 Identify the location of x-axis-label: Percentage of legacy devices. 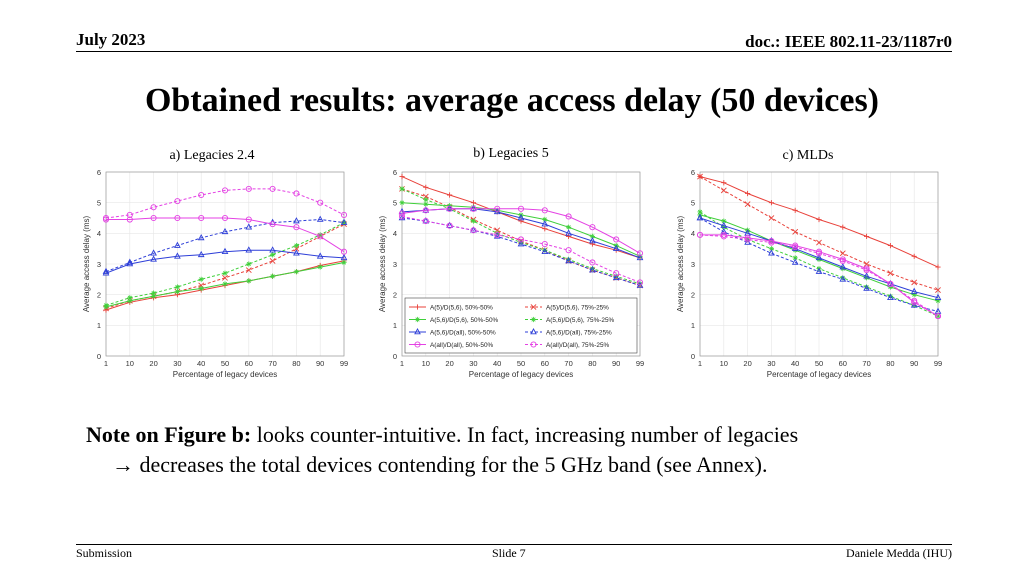
(819, 374).